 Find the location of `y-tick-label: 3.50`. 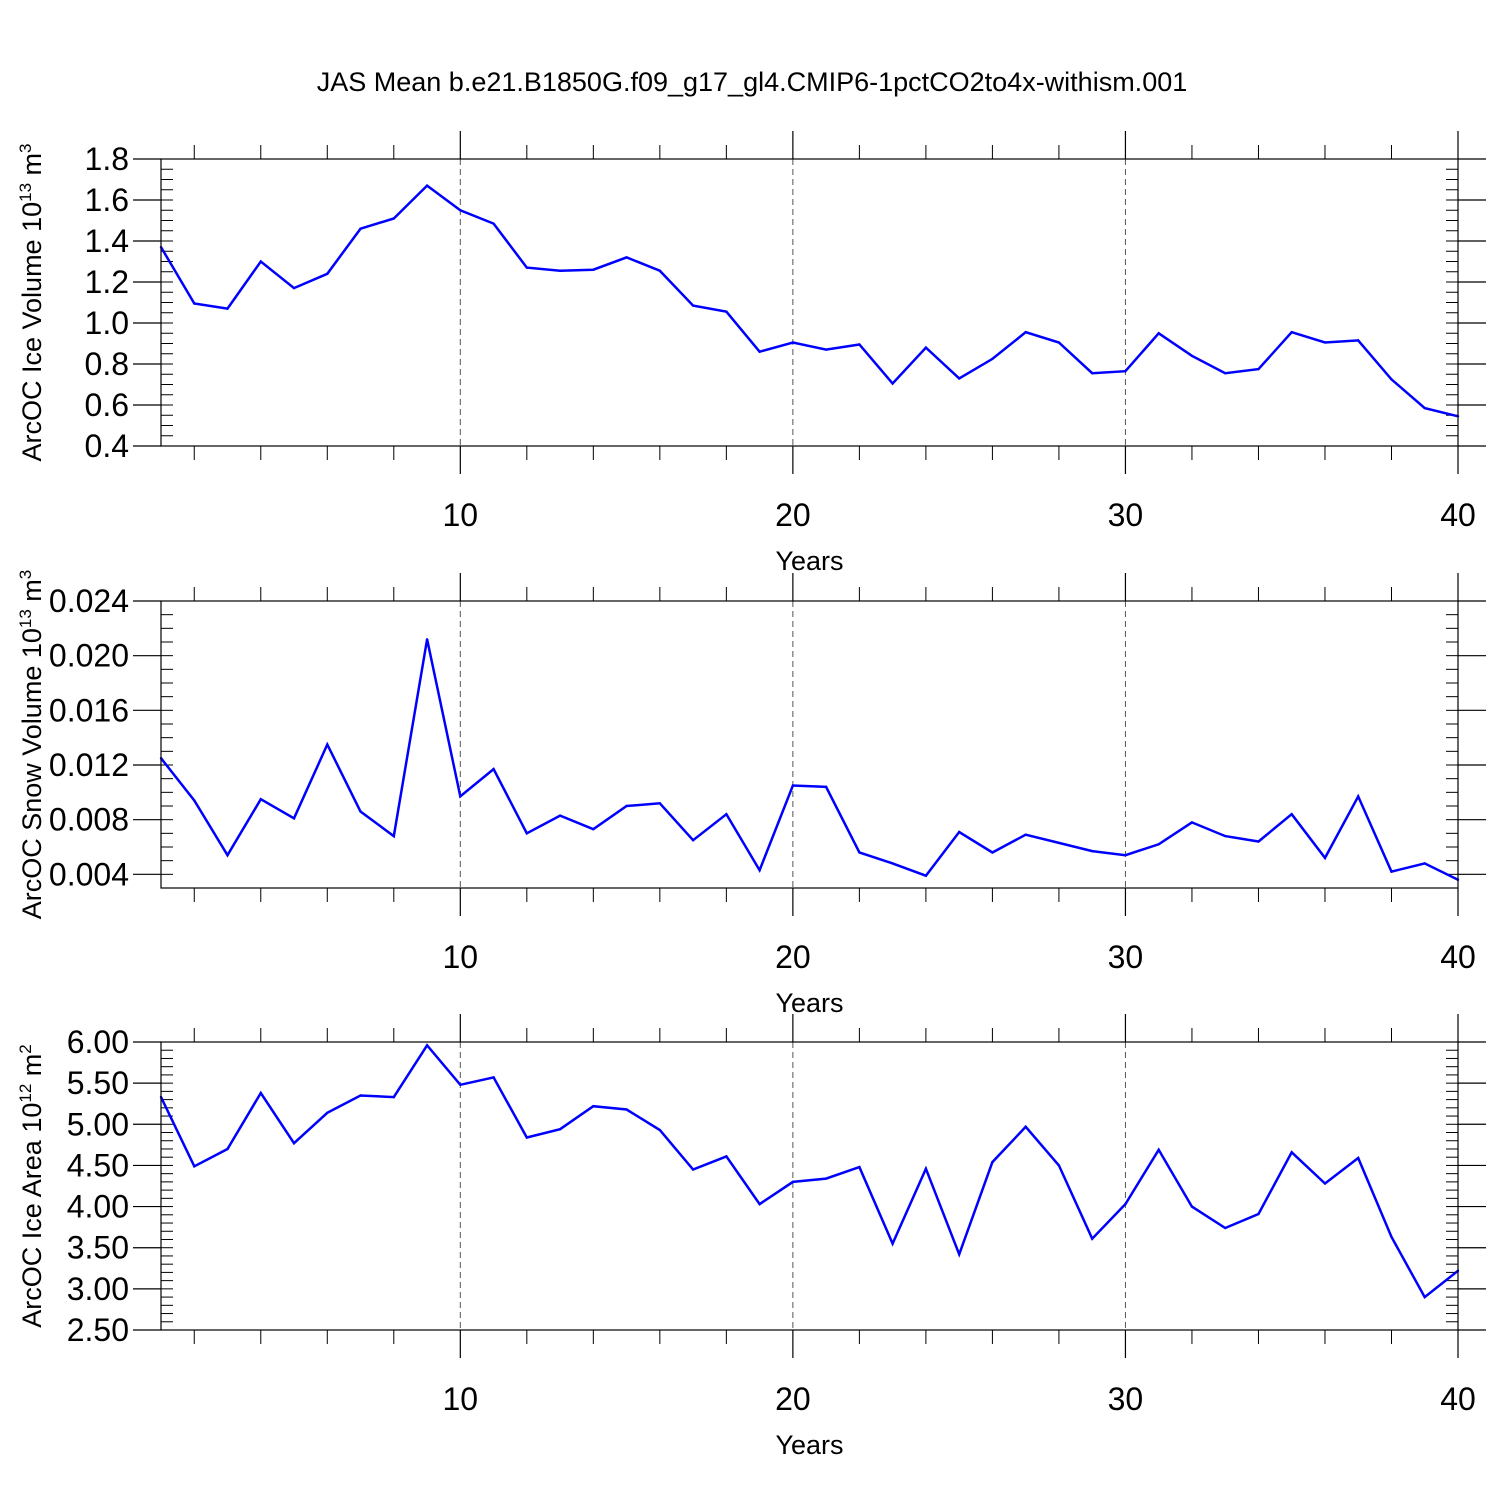

y-tick-label: 3.50 is located at coordinates (98, 1248).